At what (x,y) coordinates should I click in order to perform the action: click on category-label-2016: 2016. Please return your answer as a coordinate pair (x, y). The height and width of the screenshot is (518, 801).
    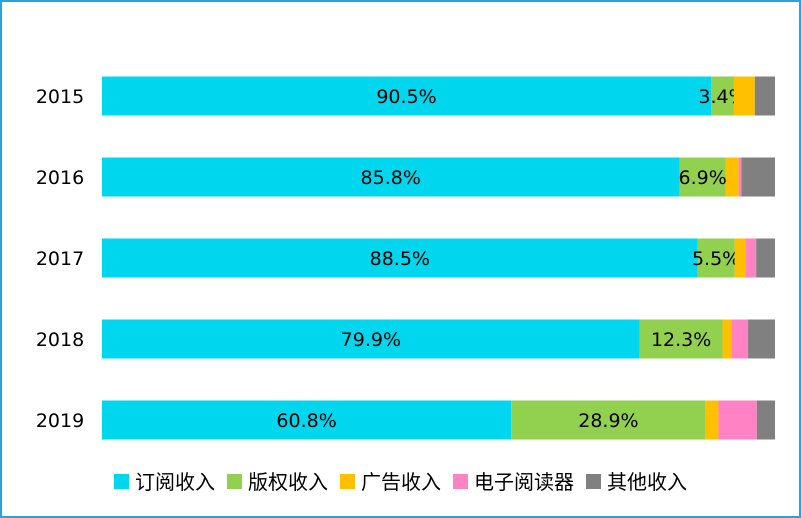
    Looking at the image, I should click on (60, 178).